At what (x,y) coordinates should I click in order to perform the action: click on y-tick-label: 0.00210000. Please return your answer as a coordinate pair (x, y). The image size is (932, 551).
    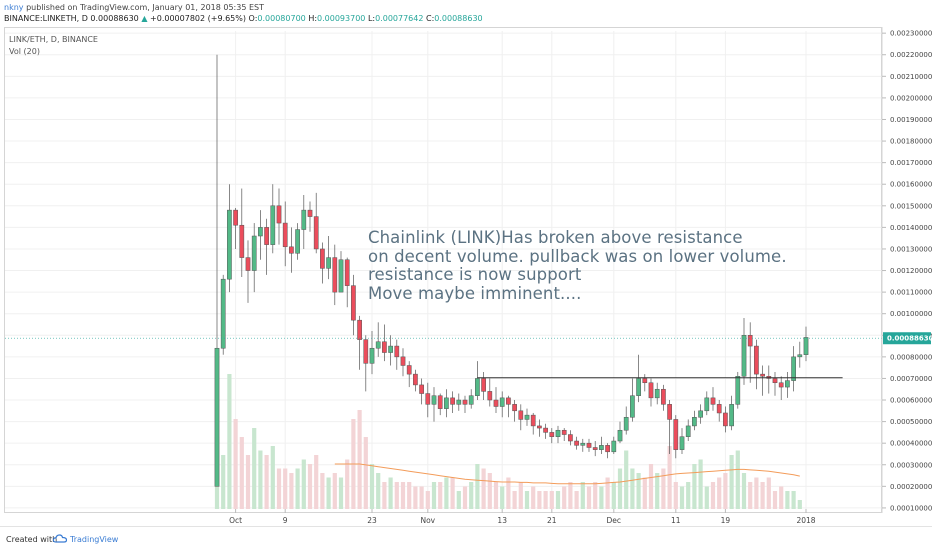
    Looking at the image, I should click on (911, 77).